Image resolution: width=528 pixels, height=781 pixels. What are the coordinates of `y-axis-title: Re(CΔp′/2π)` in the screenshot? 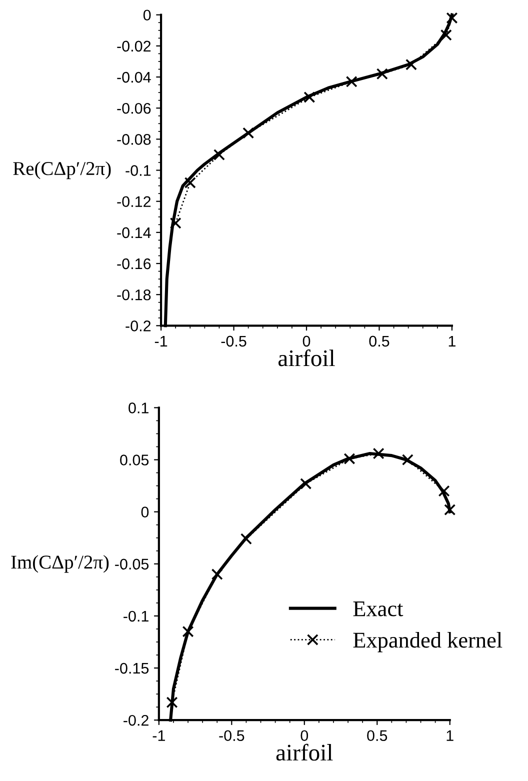 It's located at (62, 170).